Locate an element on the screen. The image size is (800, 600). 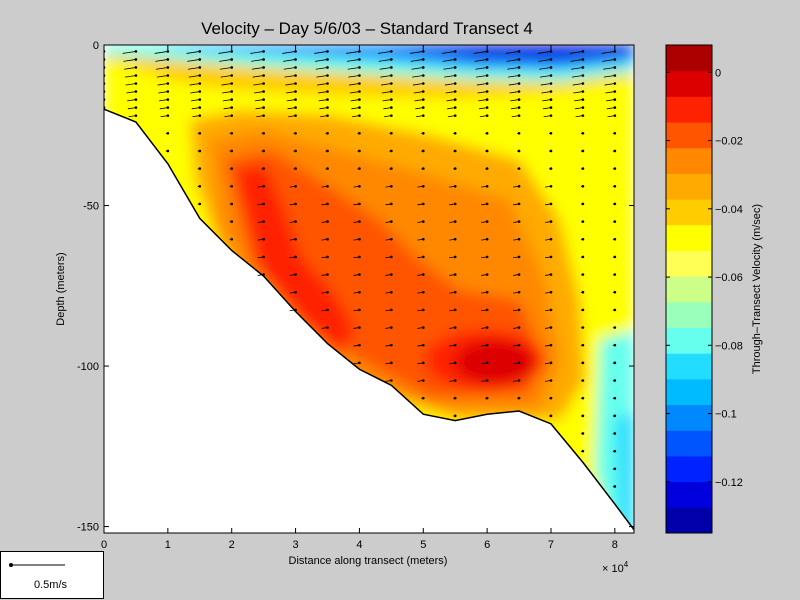
colorbar-tick-label: −0.06 is located at coordinates (729, 278).